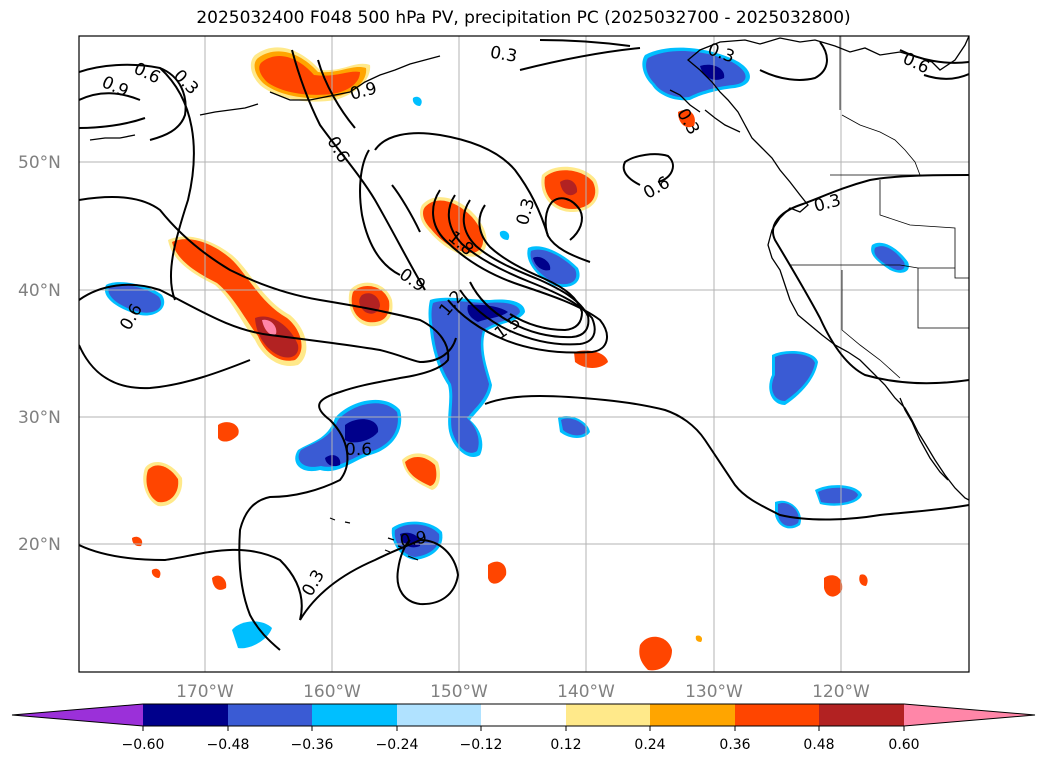 The image size is (1047, 765). Describe the element at coordinates (77, 715) in the screenshot. I see `colorbar-extend-low` at that location.